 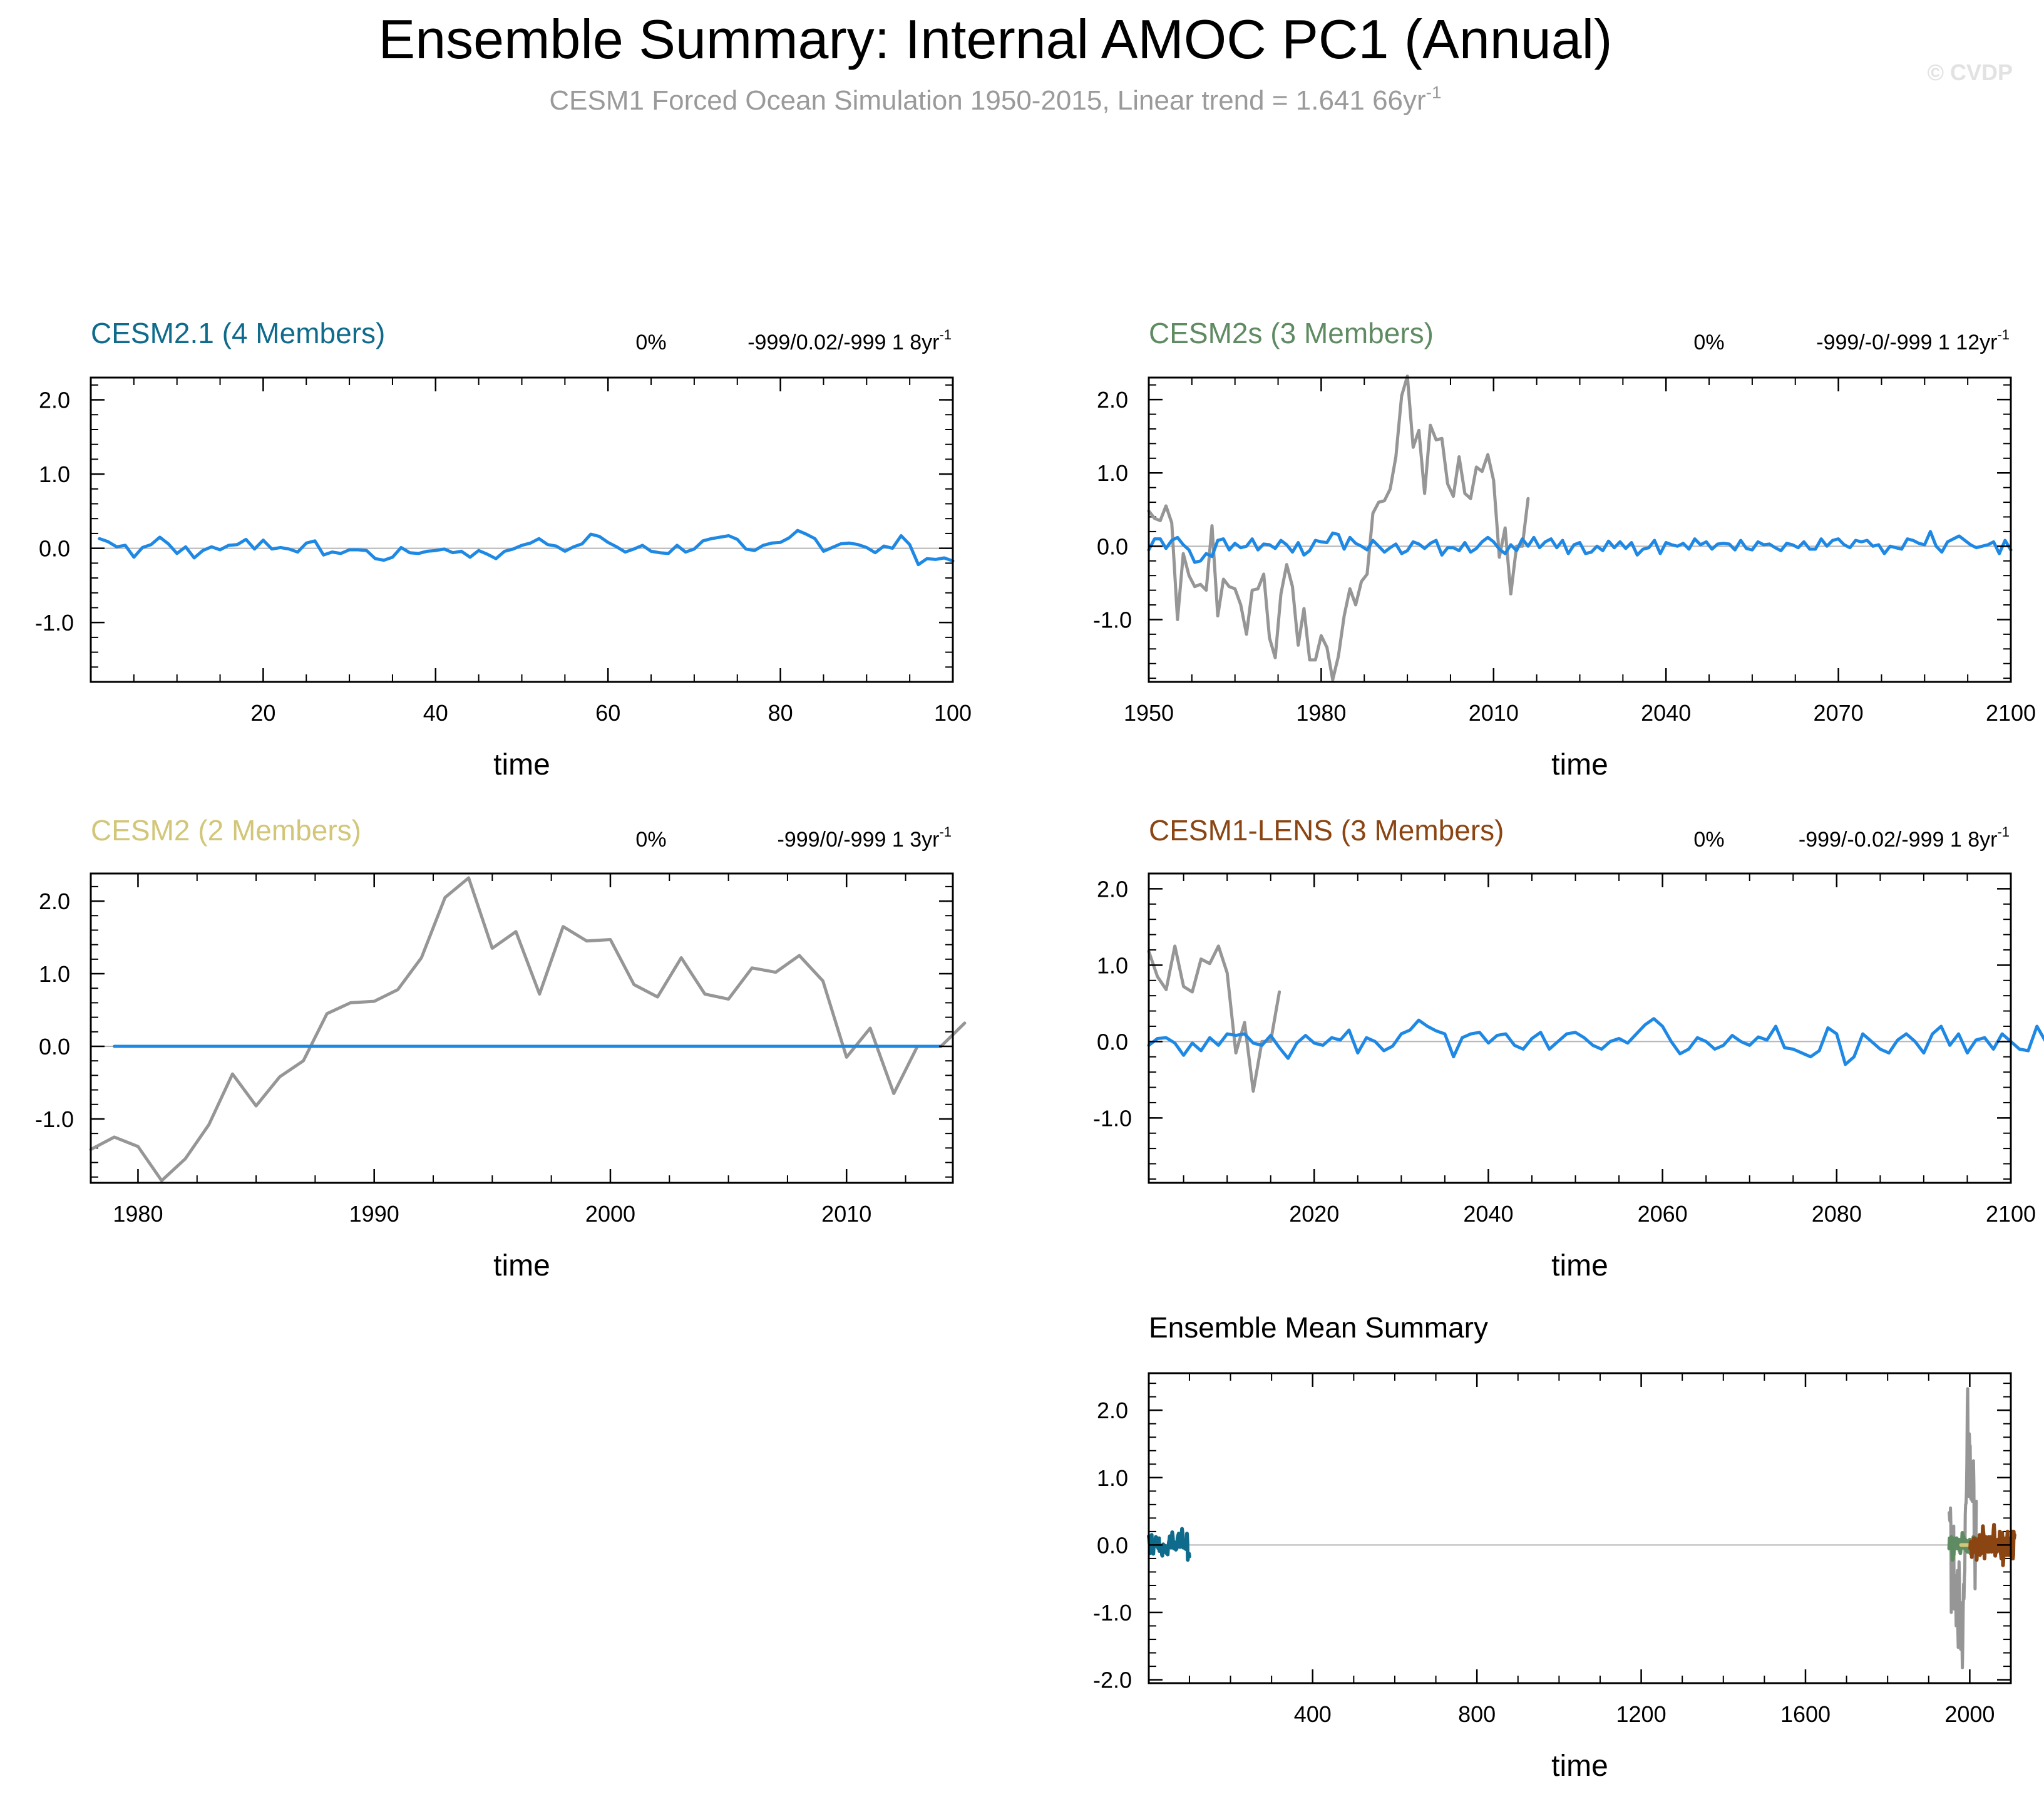 I want to click on panel-title: CESM2s (3 Members), so click(x=1291, y=333).